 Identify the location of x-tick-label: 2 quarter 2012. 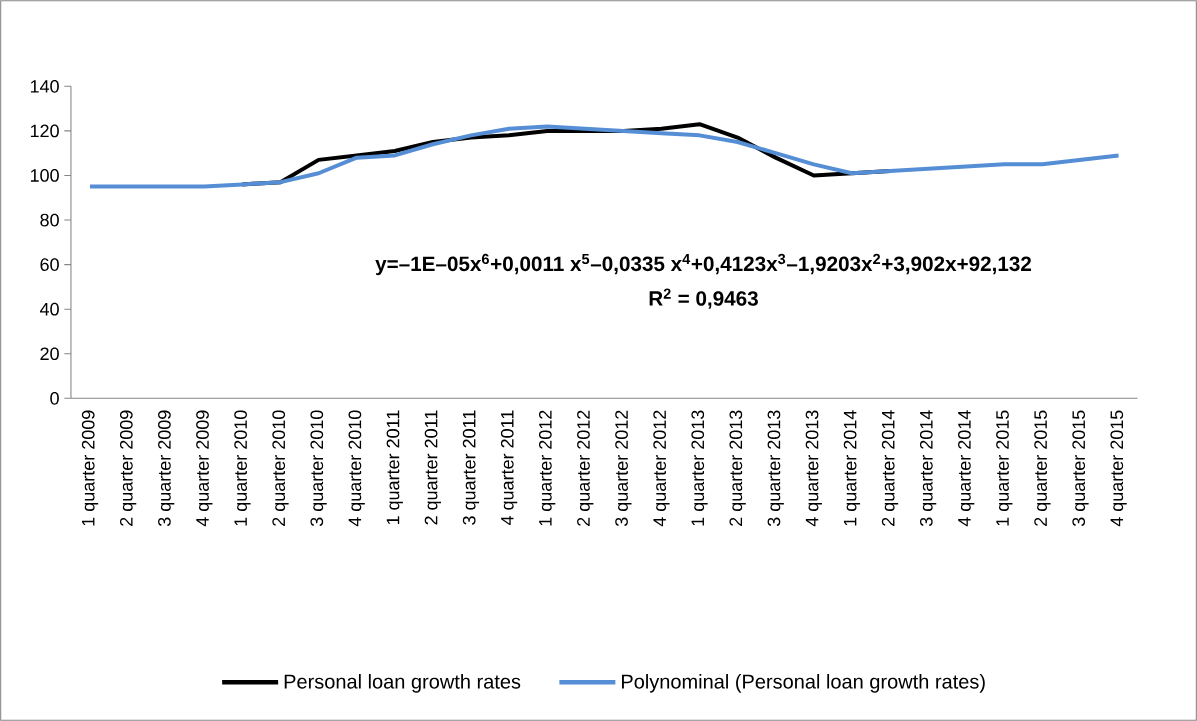
(585, 468).